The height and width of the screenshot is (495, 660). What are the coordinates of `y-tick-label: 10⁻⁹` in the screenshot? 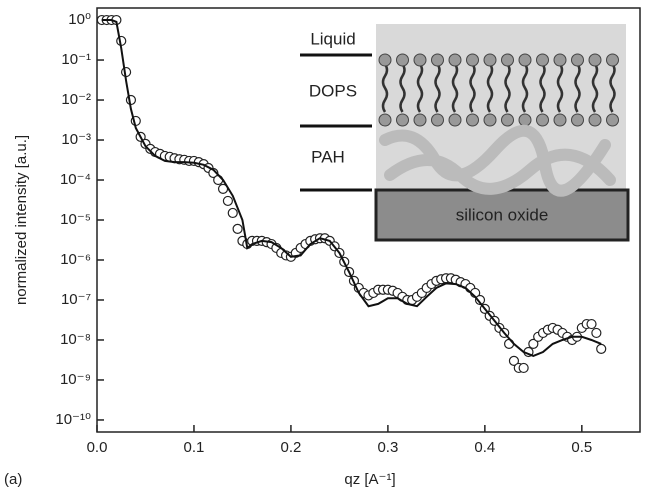 It's located at (75, 379).